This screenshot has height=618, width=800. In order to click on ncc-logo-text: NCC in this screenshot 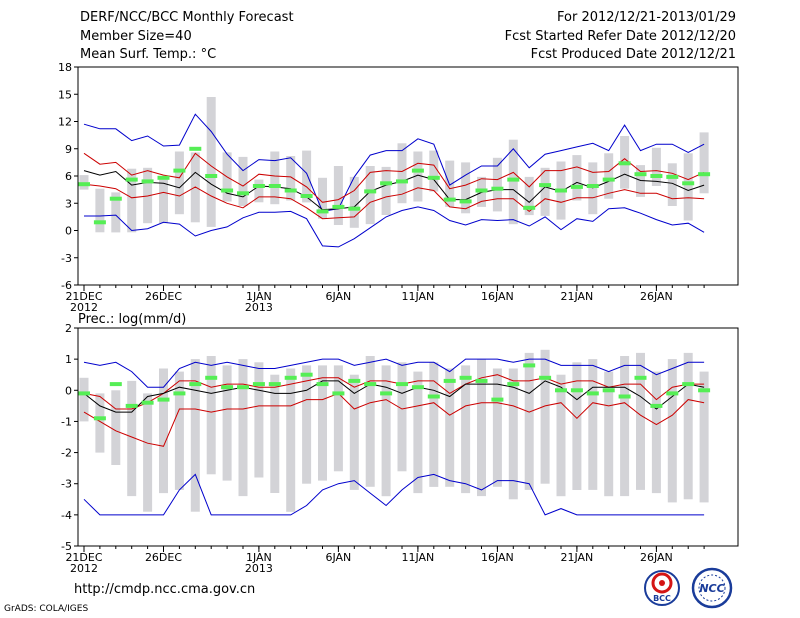, I will do `click(711, 588)`.